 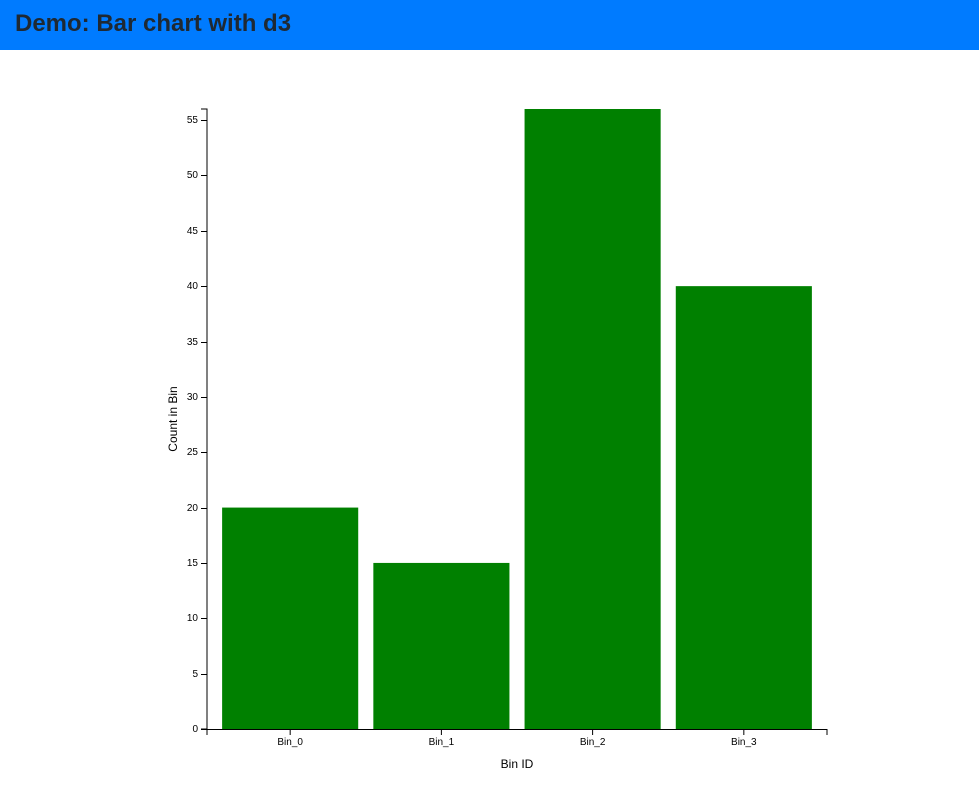 What do you see at coordinates (193, 342) in the screenshot?
I see `y-tick-label: 35` at bounding box center [193, 342].